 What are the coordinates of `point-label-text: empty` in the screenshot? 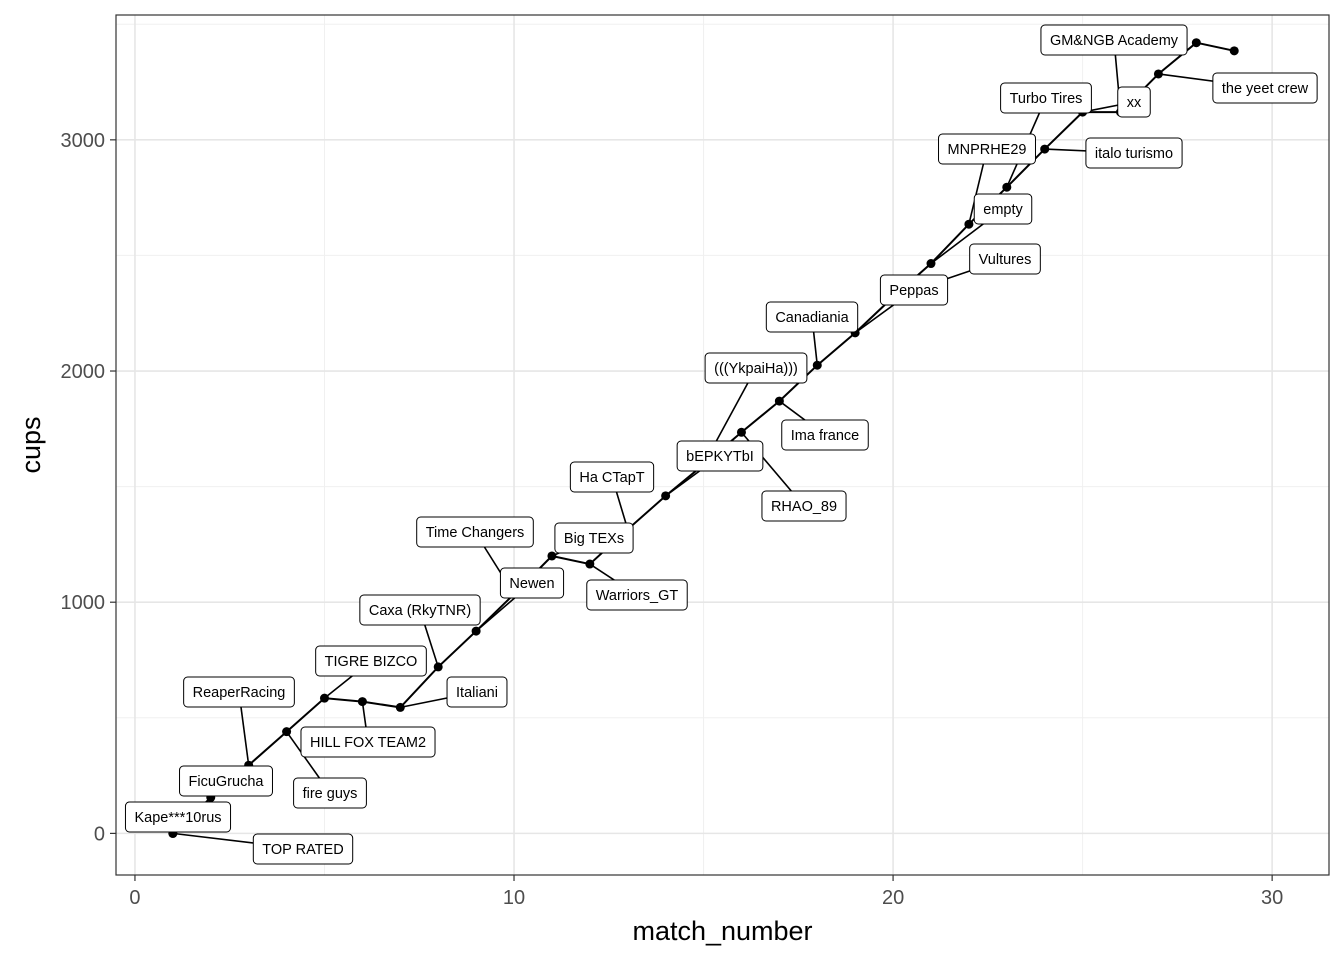 It's located at (1003, 210).